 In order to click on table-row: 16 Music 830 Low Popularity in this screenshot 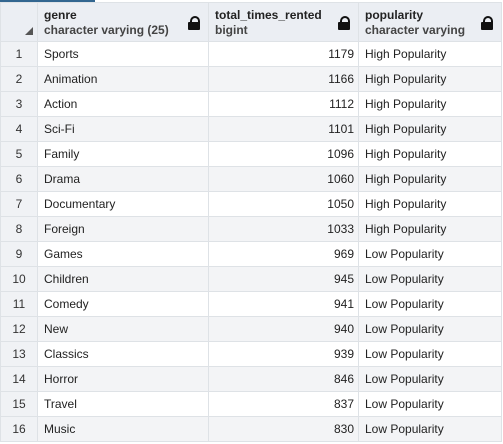, I will do `click(251, 429)`.